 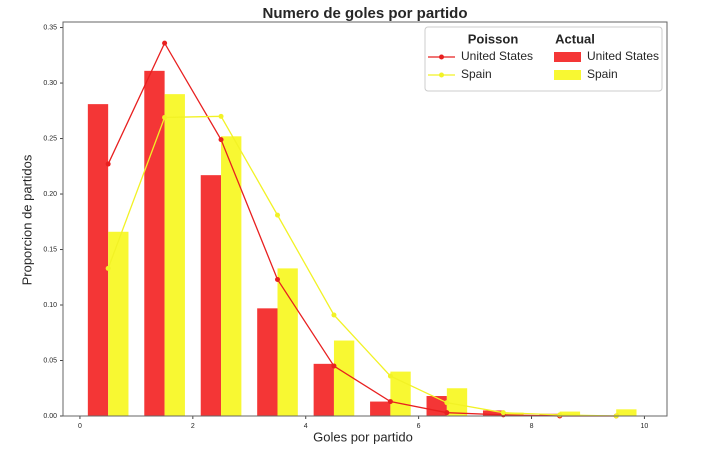 What do you see at coordinates (80, 426) in the screenshot?
I see `x-tick-label: 0` at bounding box center [80, 426].